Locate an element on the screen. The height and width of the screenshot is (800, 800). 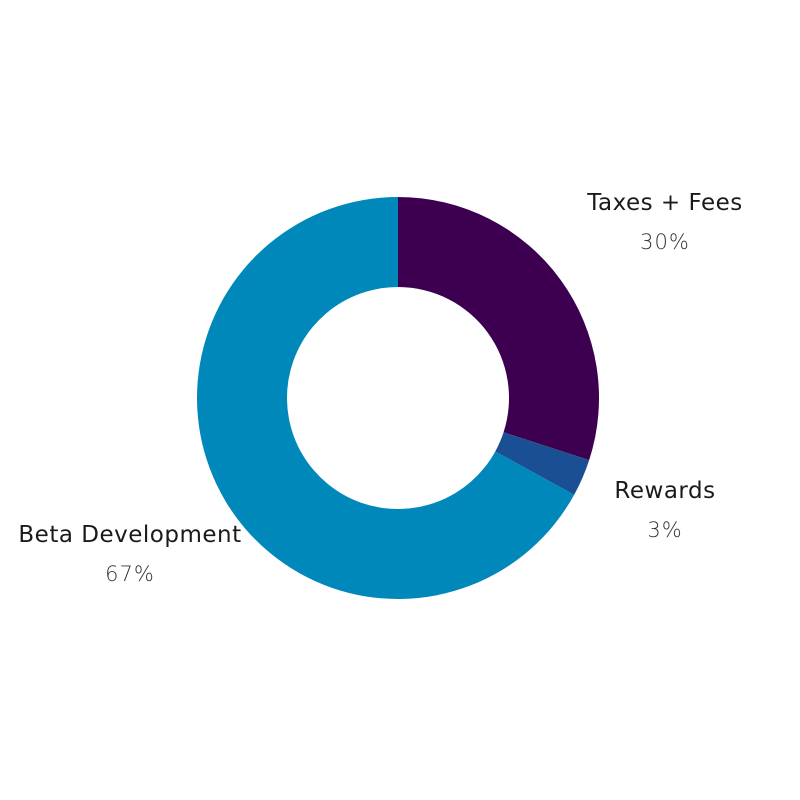
slice-label-taxes-fees: Taxes + Fees 30% is located at coordinates (665, 222).